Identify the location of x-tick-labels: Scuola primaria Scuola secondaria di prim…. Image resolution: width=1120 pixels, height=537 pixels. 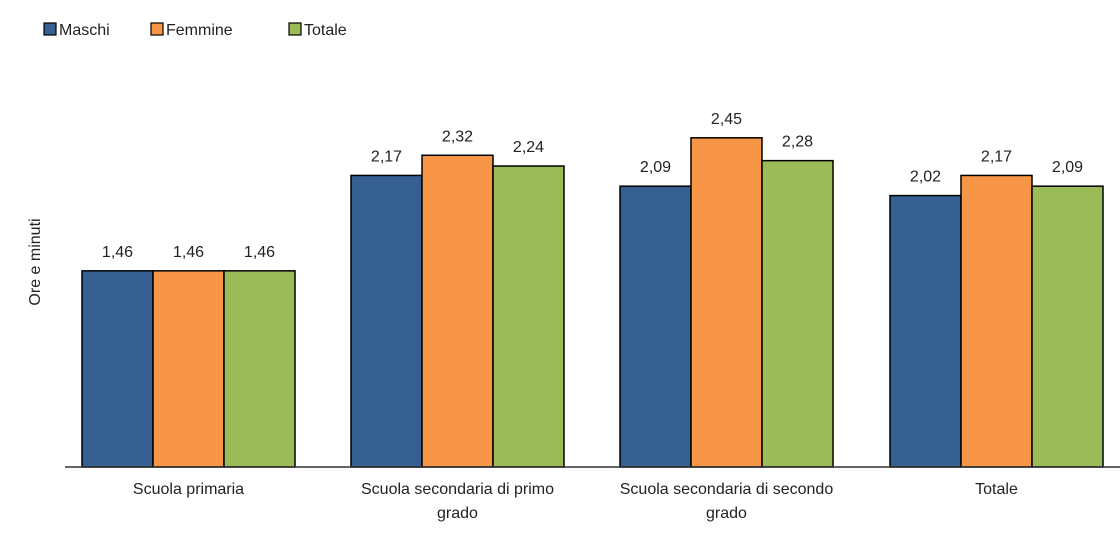
(575, 501).